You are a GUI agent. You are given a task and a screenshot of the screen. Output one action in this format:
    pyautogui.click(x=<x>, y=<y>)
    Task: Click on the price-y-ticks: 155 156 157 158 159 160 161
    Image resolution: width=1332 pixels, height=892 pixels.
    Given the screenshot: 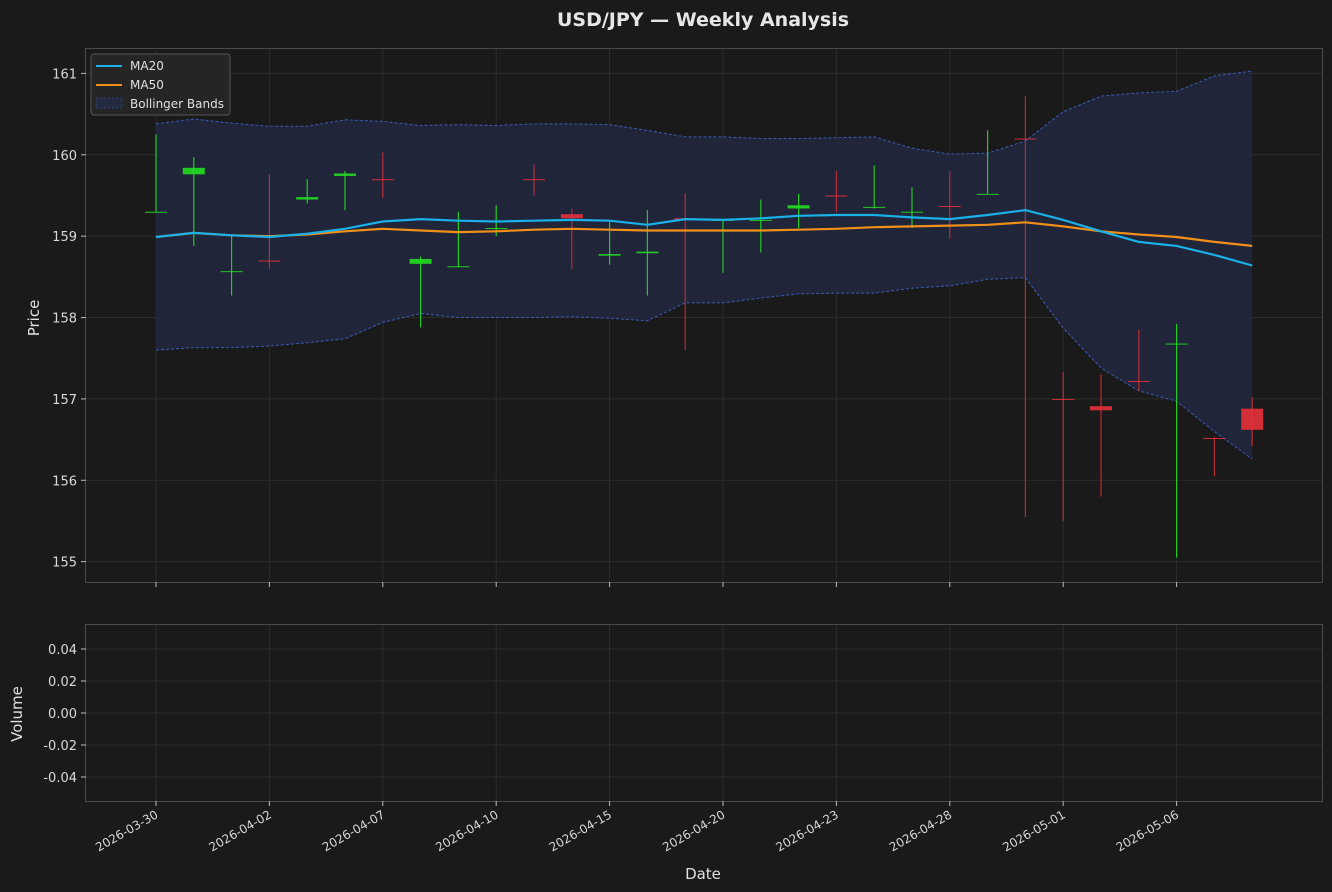 What is the action you would take?
    pyautogui.click(x=69, y=319)
    